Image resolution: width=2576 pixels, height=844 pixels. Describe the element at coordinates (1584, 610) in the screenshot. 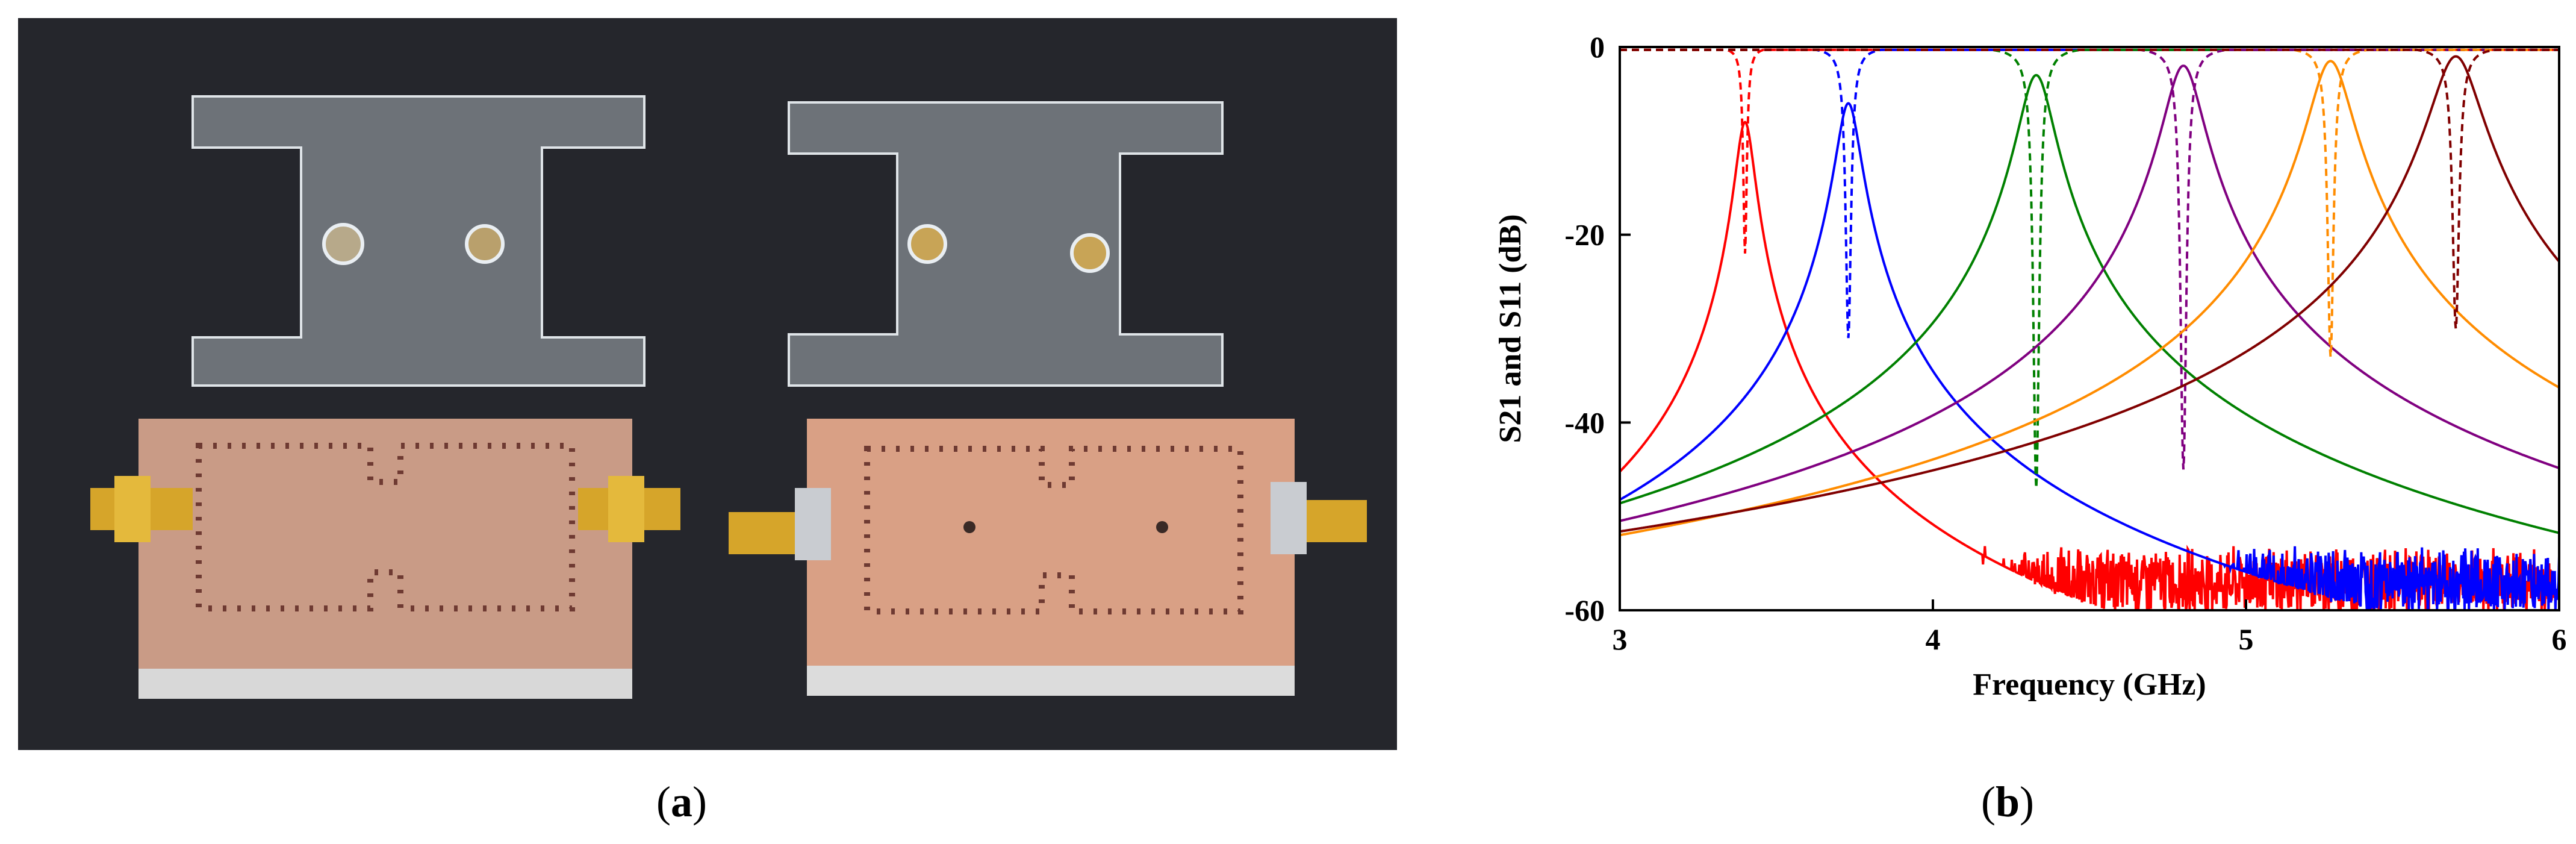

I see `y-tick-label: -60` at that location.